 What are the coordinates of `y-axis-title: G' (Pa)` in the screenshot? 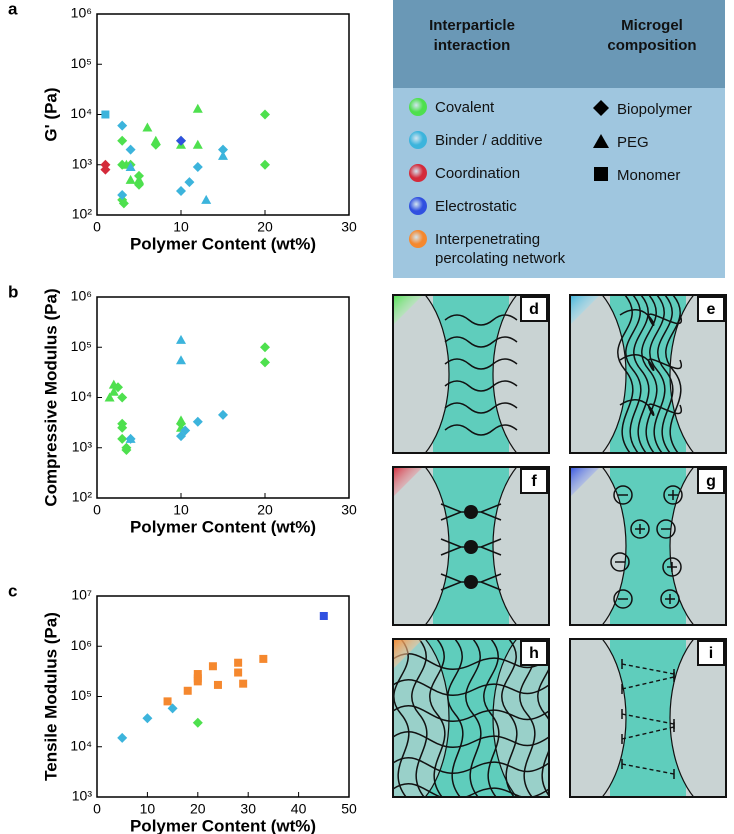 It's located at (50, 114).